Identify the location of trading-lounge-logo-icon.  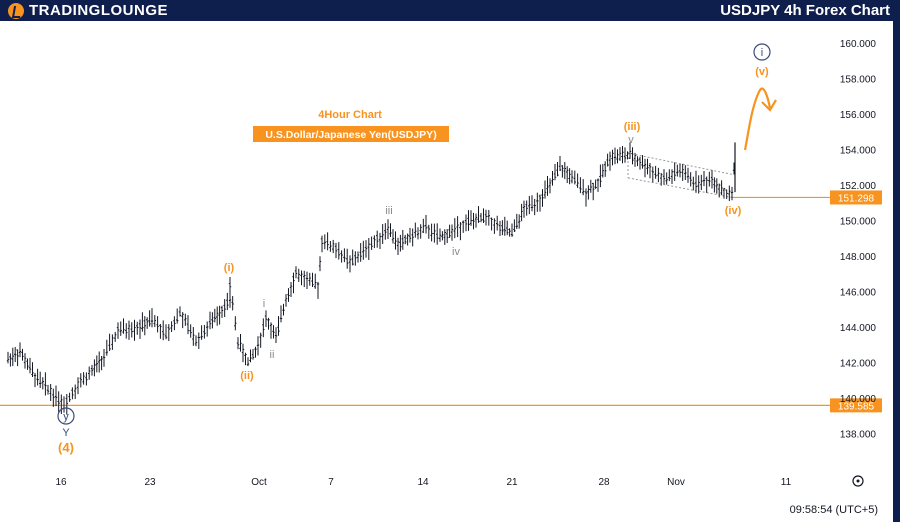
(16, 10).